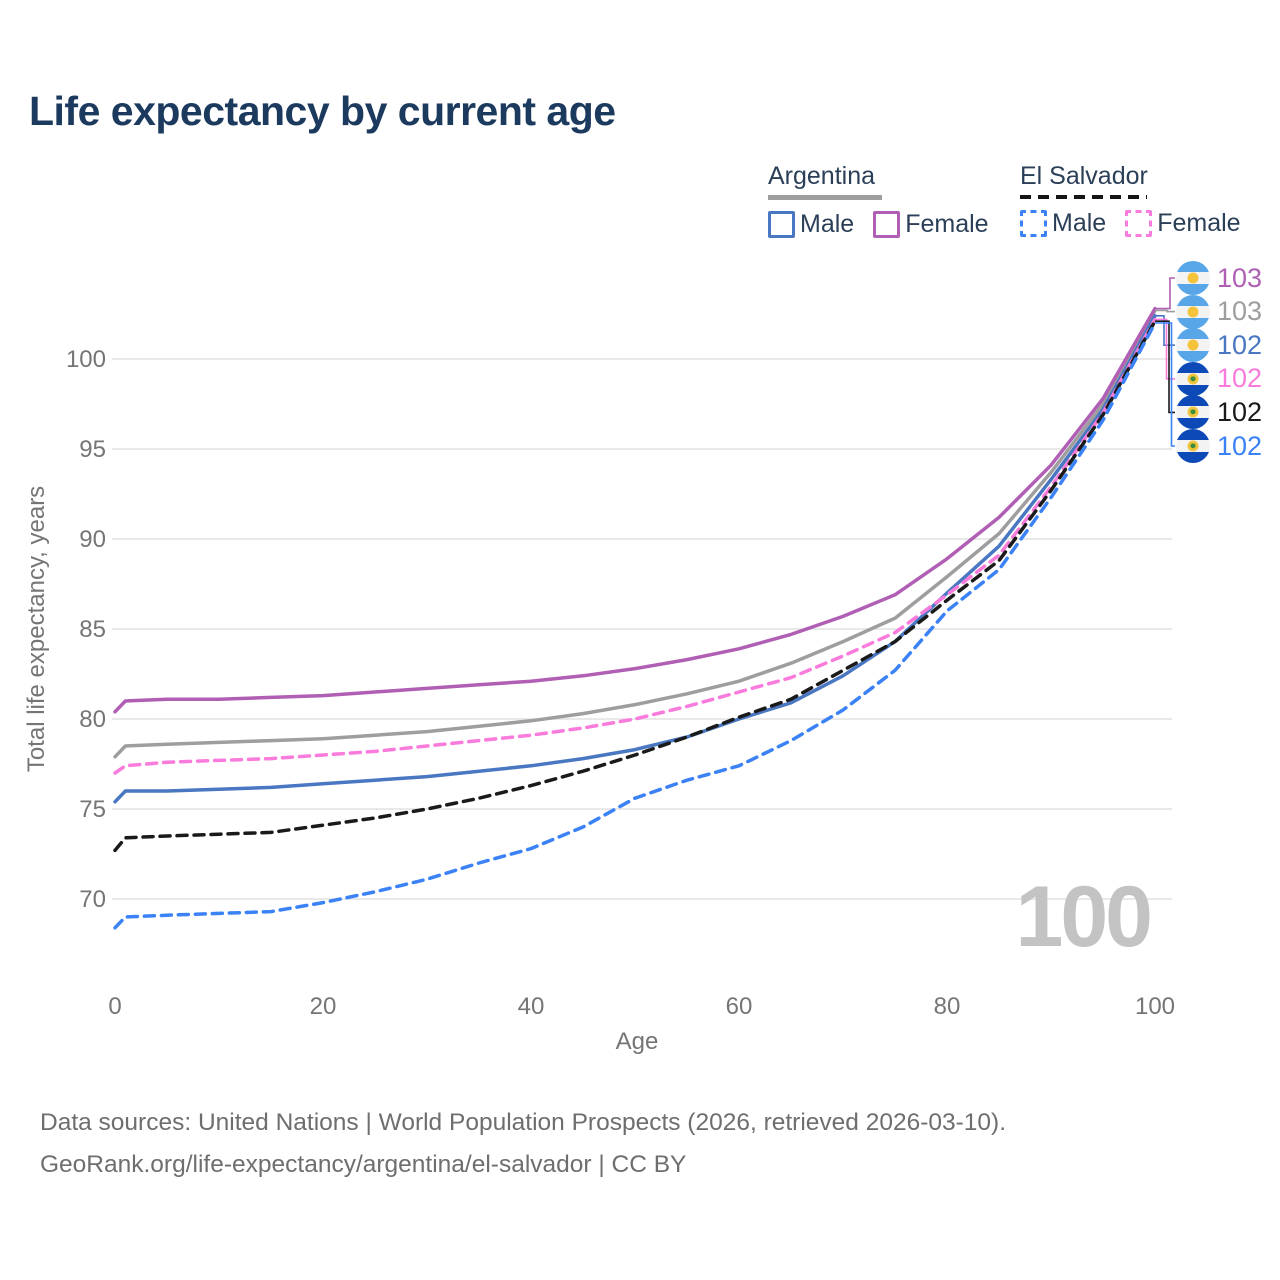  What do you see at coordinates (1199, 223) in the screenshot?
I see `legend-label-el-salvador-female: Female` at bounding box center [1199, 223].